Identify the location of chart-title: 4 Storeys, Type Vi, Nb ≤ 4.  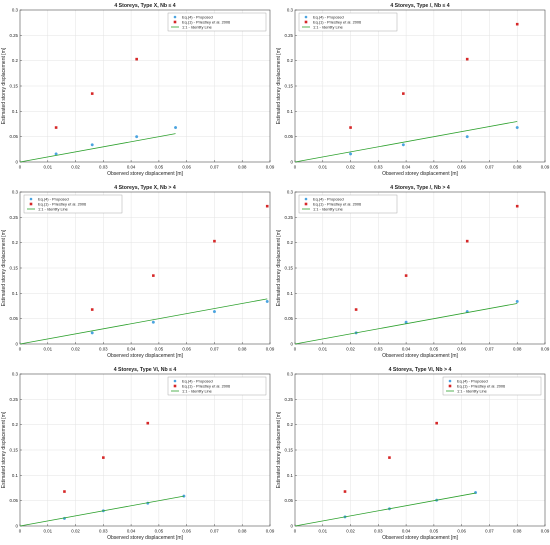
(145, 370).